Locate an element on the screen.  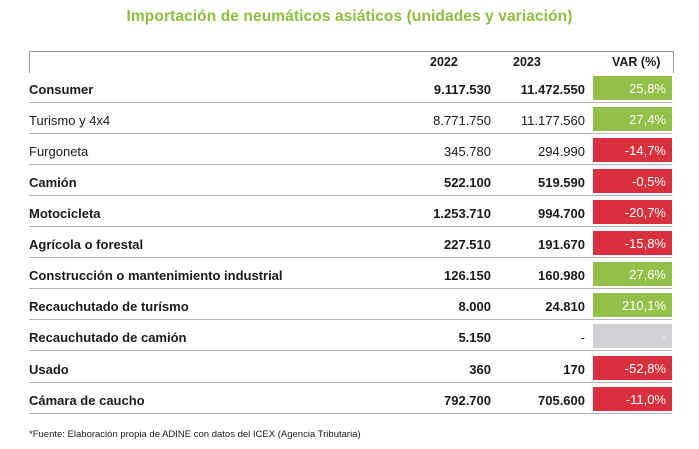
row-value-2023: 24.810 is located at coordinates (565, 306).